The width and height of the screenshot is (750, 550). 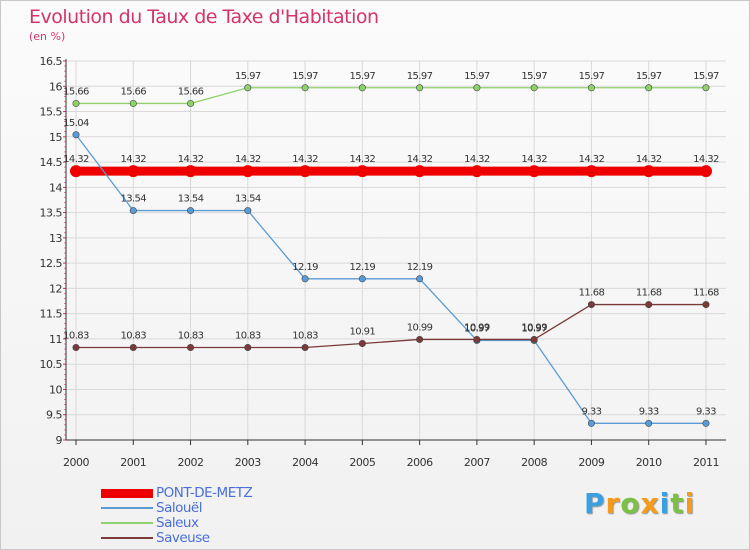 What do you see at coordinates (55, 339) in the screenshot?
I see `y-tick-label: 11` at bounding box center [55, 339].